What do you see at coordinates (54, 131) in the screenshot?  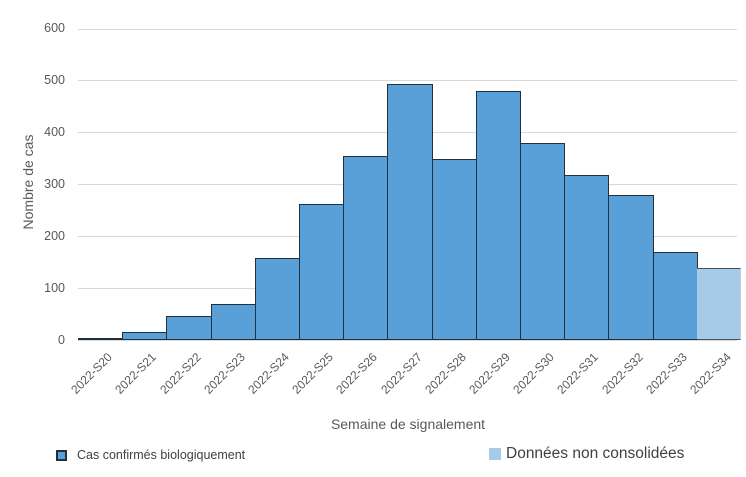 I see `y-tick-label-400: 400` at bounding box center [54, 131].